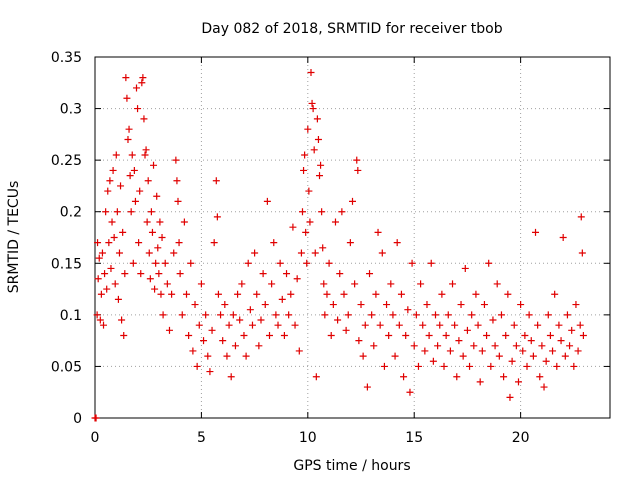  Describe the element at coordinates (77, 419) in the screenshot. I see `y-tick-label: 0` at that location.